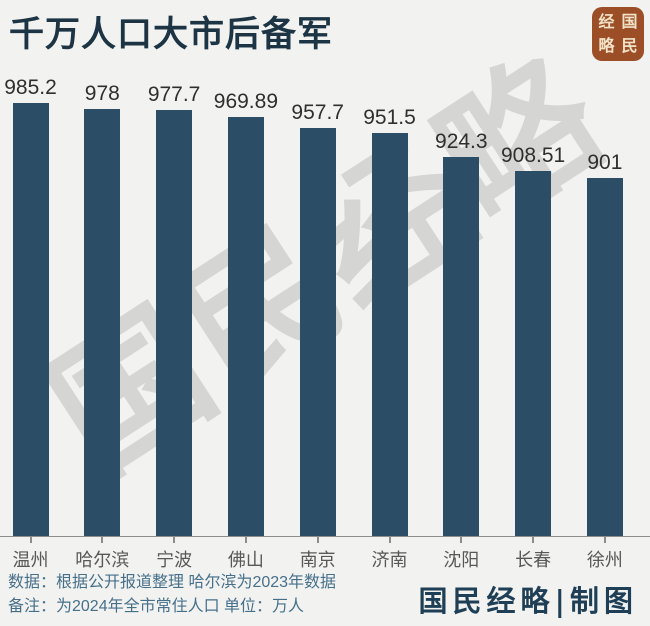 Image resolution: width=650 pixels, height=626 pixels. Describe the element at coordinates (606, 21) in the screenshot. I see `seal-char-top-left: 经` at that location.